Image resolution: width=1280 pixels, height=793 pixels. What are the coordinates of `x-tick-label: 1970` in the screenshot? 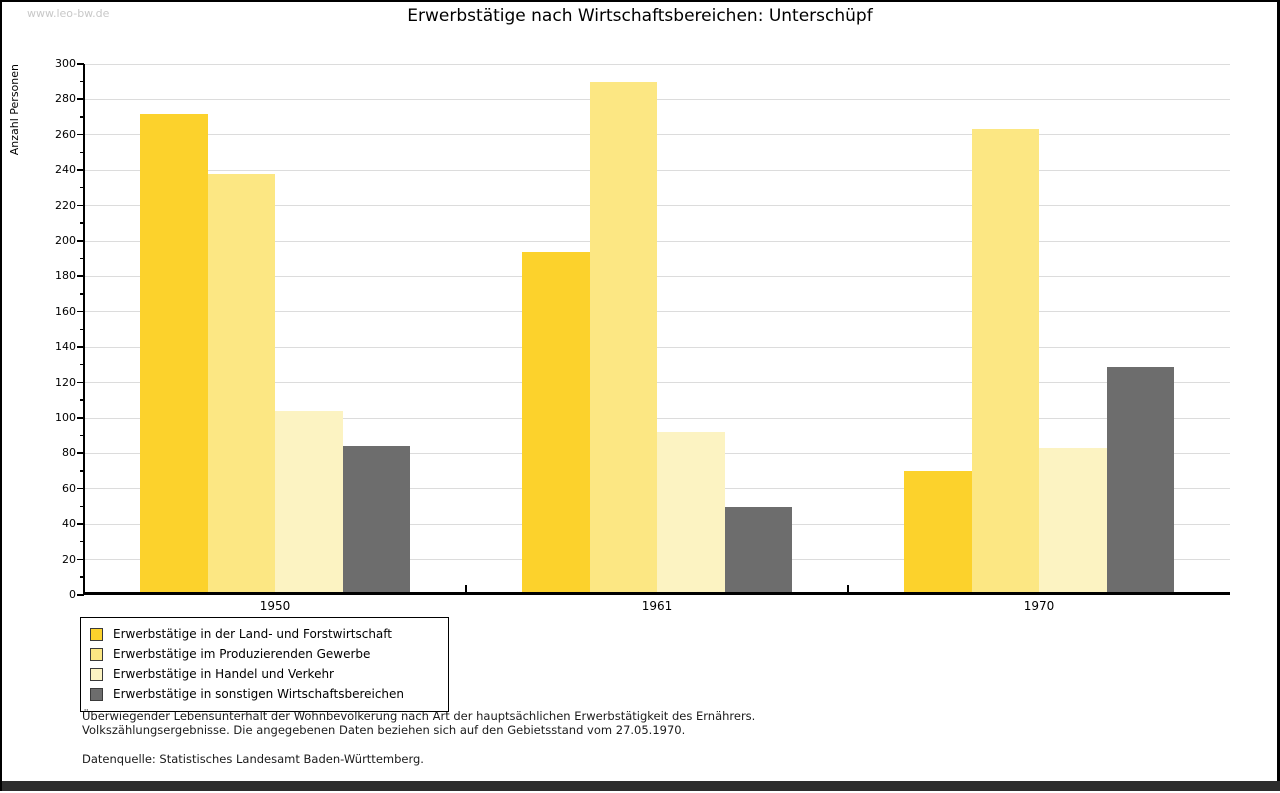 It's located at (1039, 606).